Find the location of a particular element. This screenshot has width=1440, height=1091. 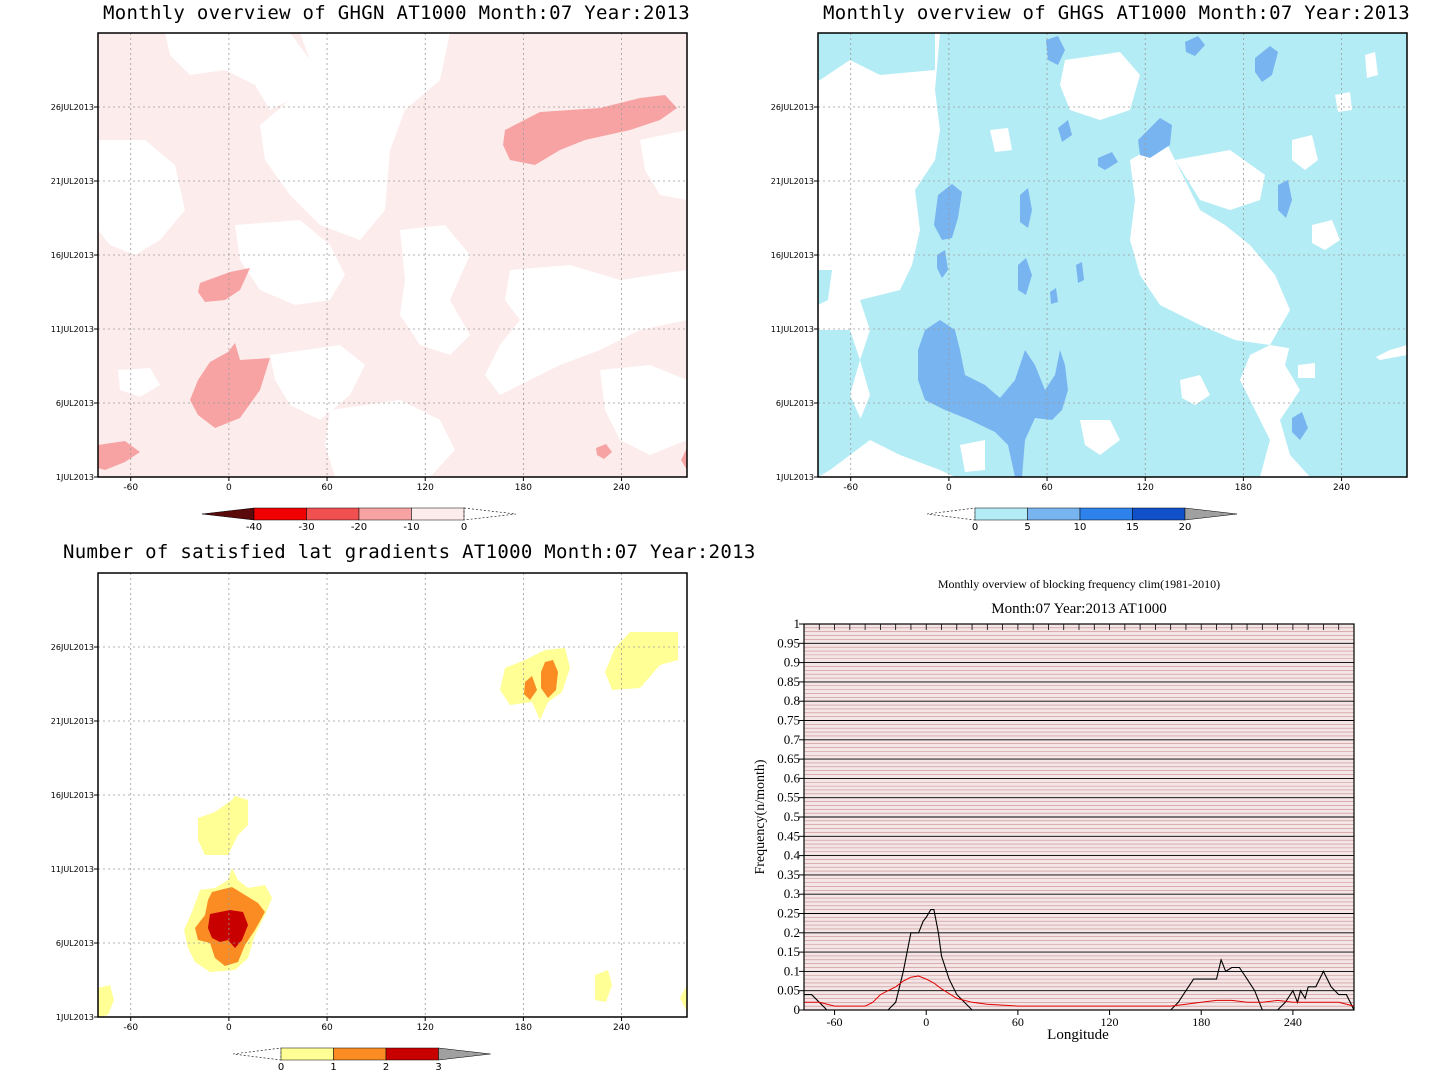

y-tick-label: 21JUL2013 is located at coordinates (72, 181).